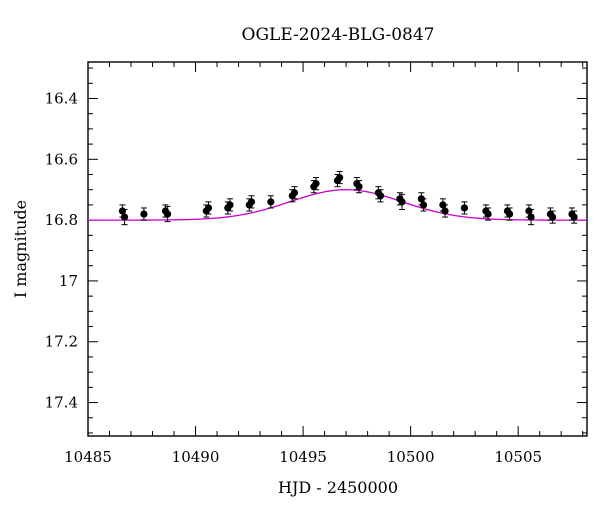  Describe the element at coordinates (303, 457) in the screenshot. I see `x-tick-label: 10495` at that location.